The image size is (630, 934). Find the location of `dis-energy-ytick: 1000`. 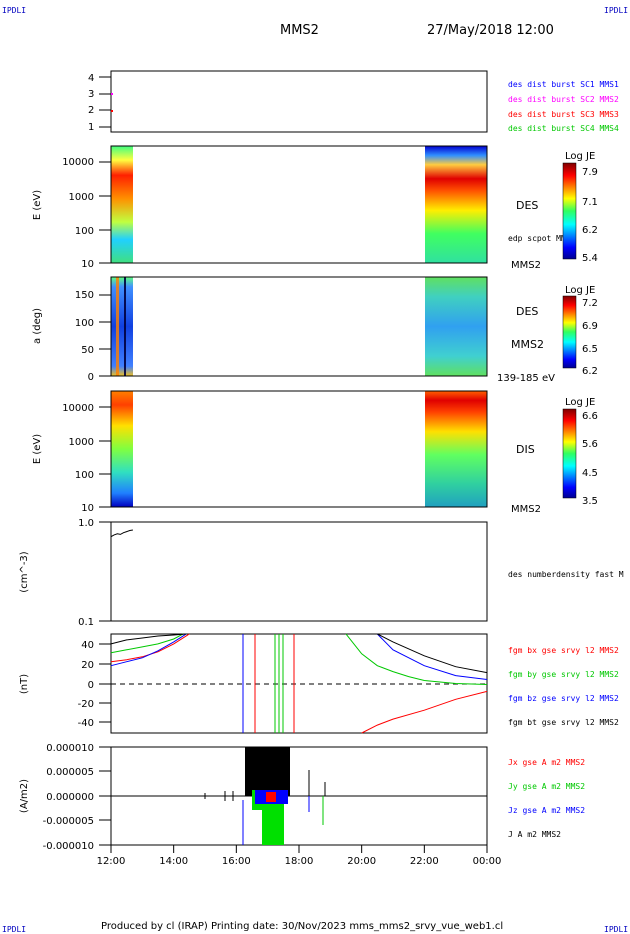

dis-energy-ytick: 1000 is located at coordinates (81, 442).